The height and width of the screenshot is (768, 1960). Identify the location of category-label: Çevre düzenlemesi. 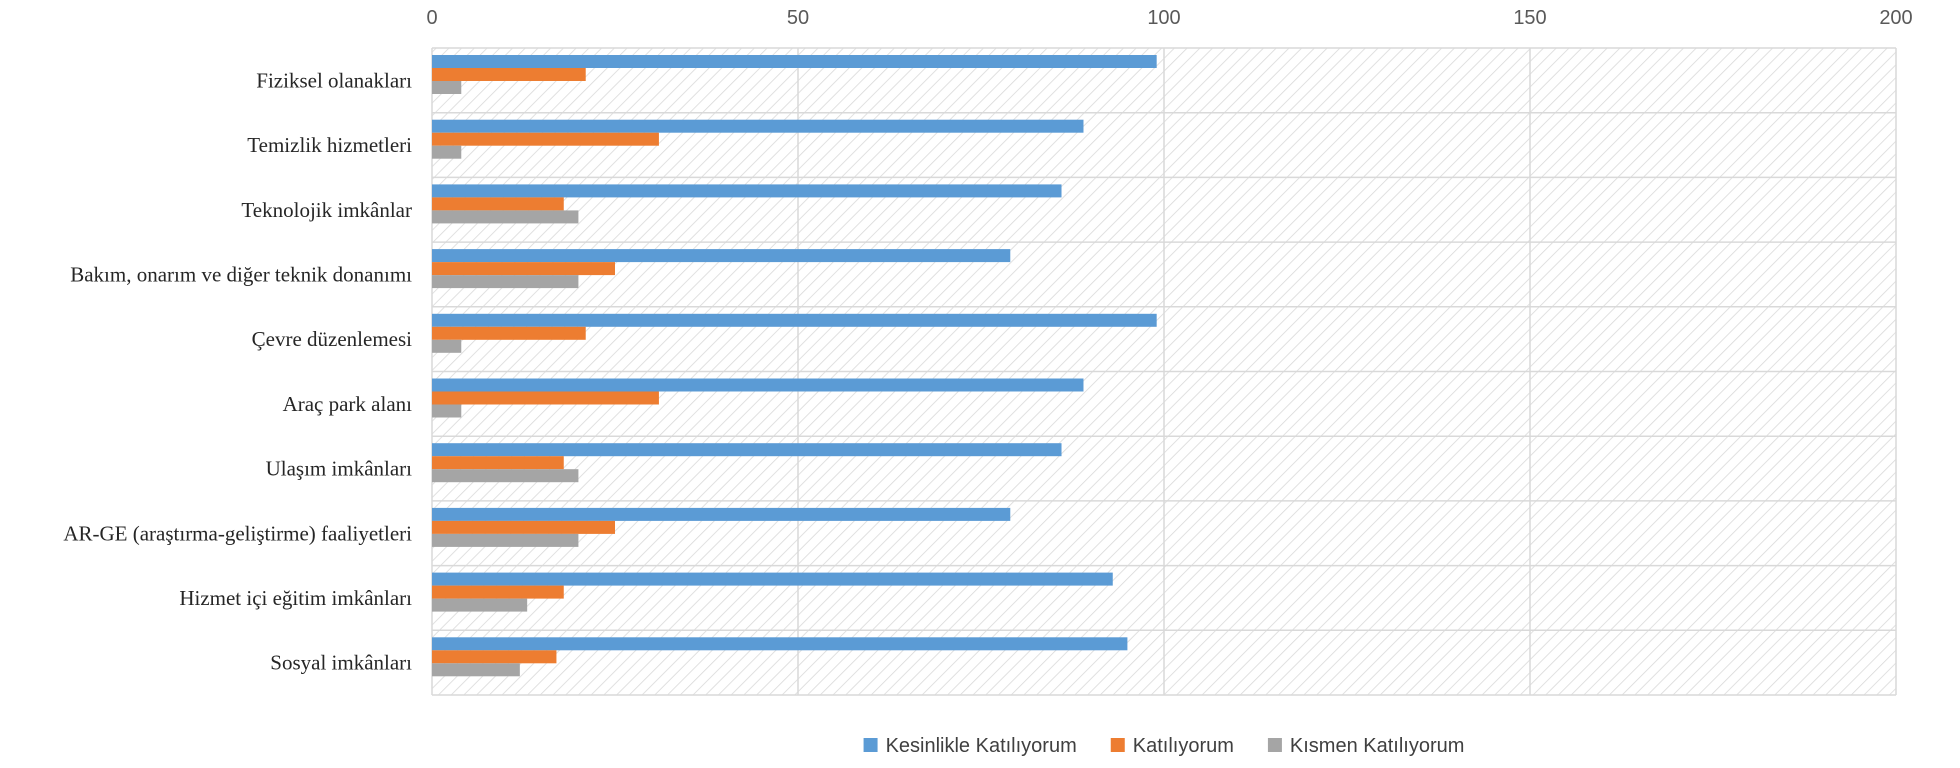
(332, 339).